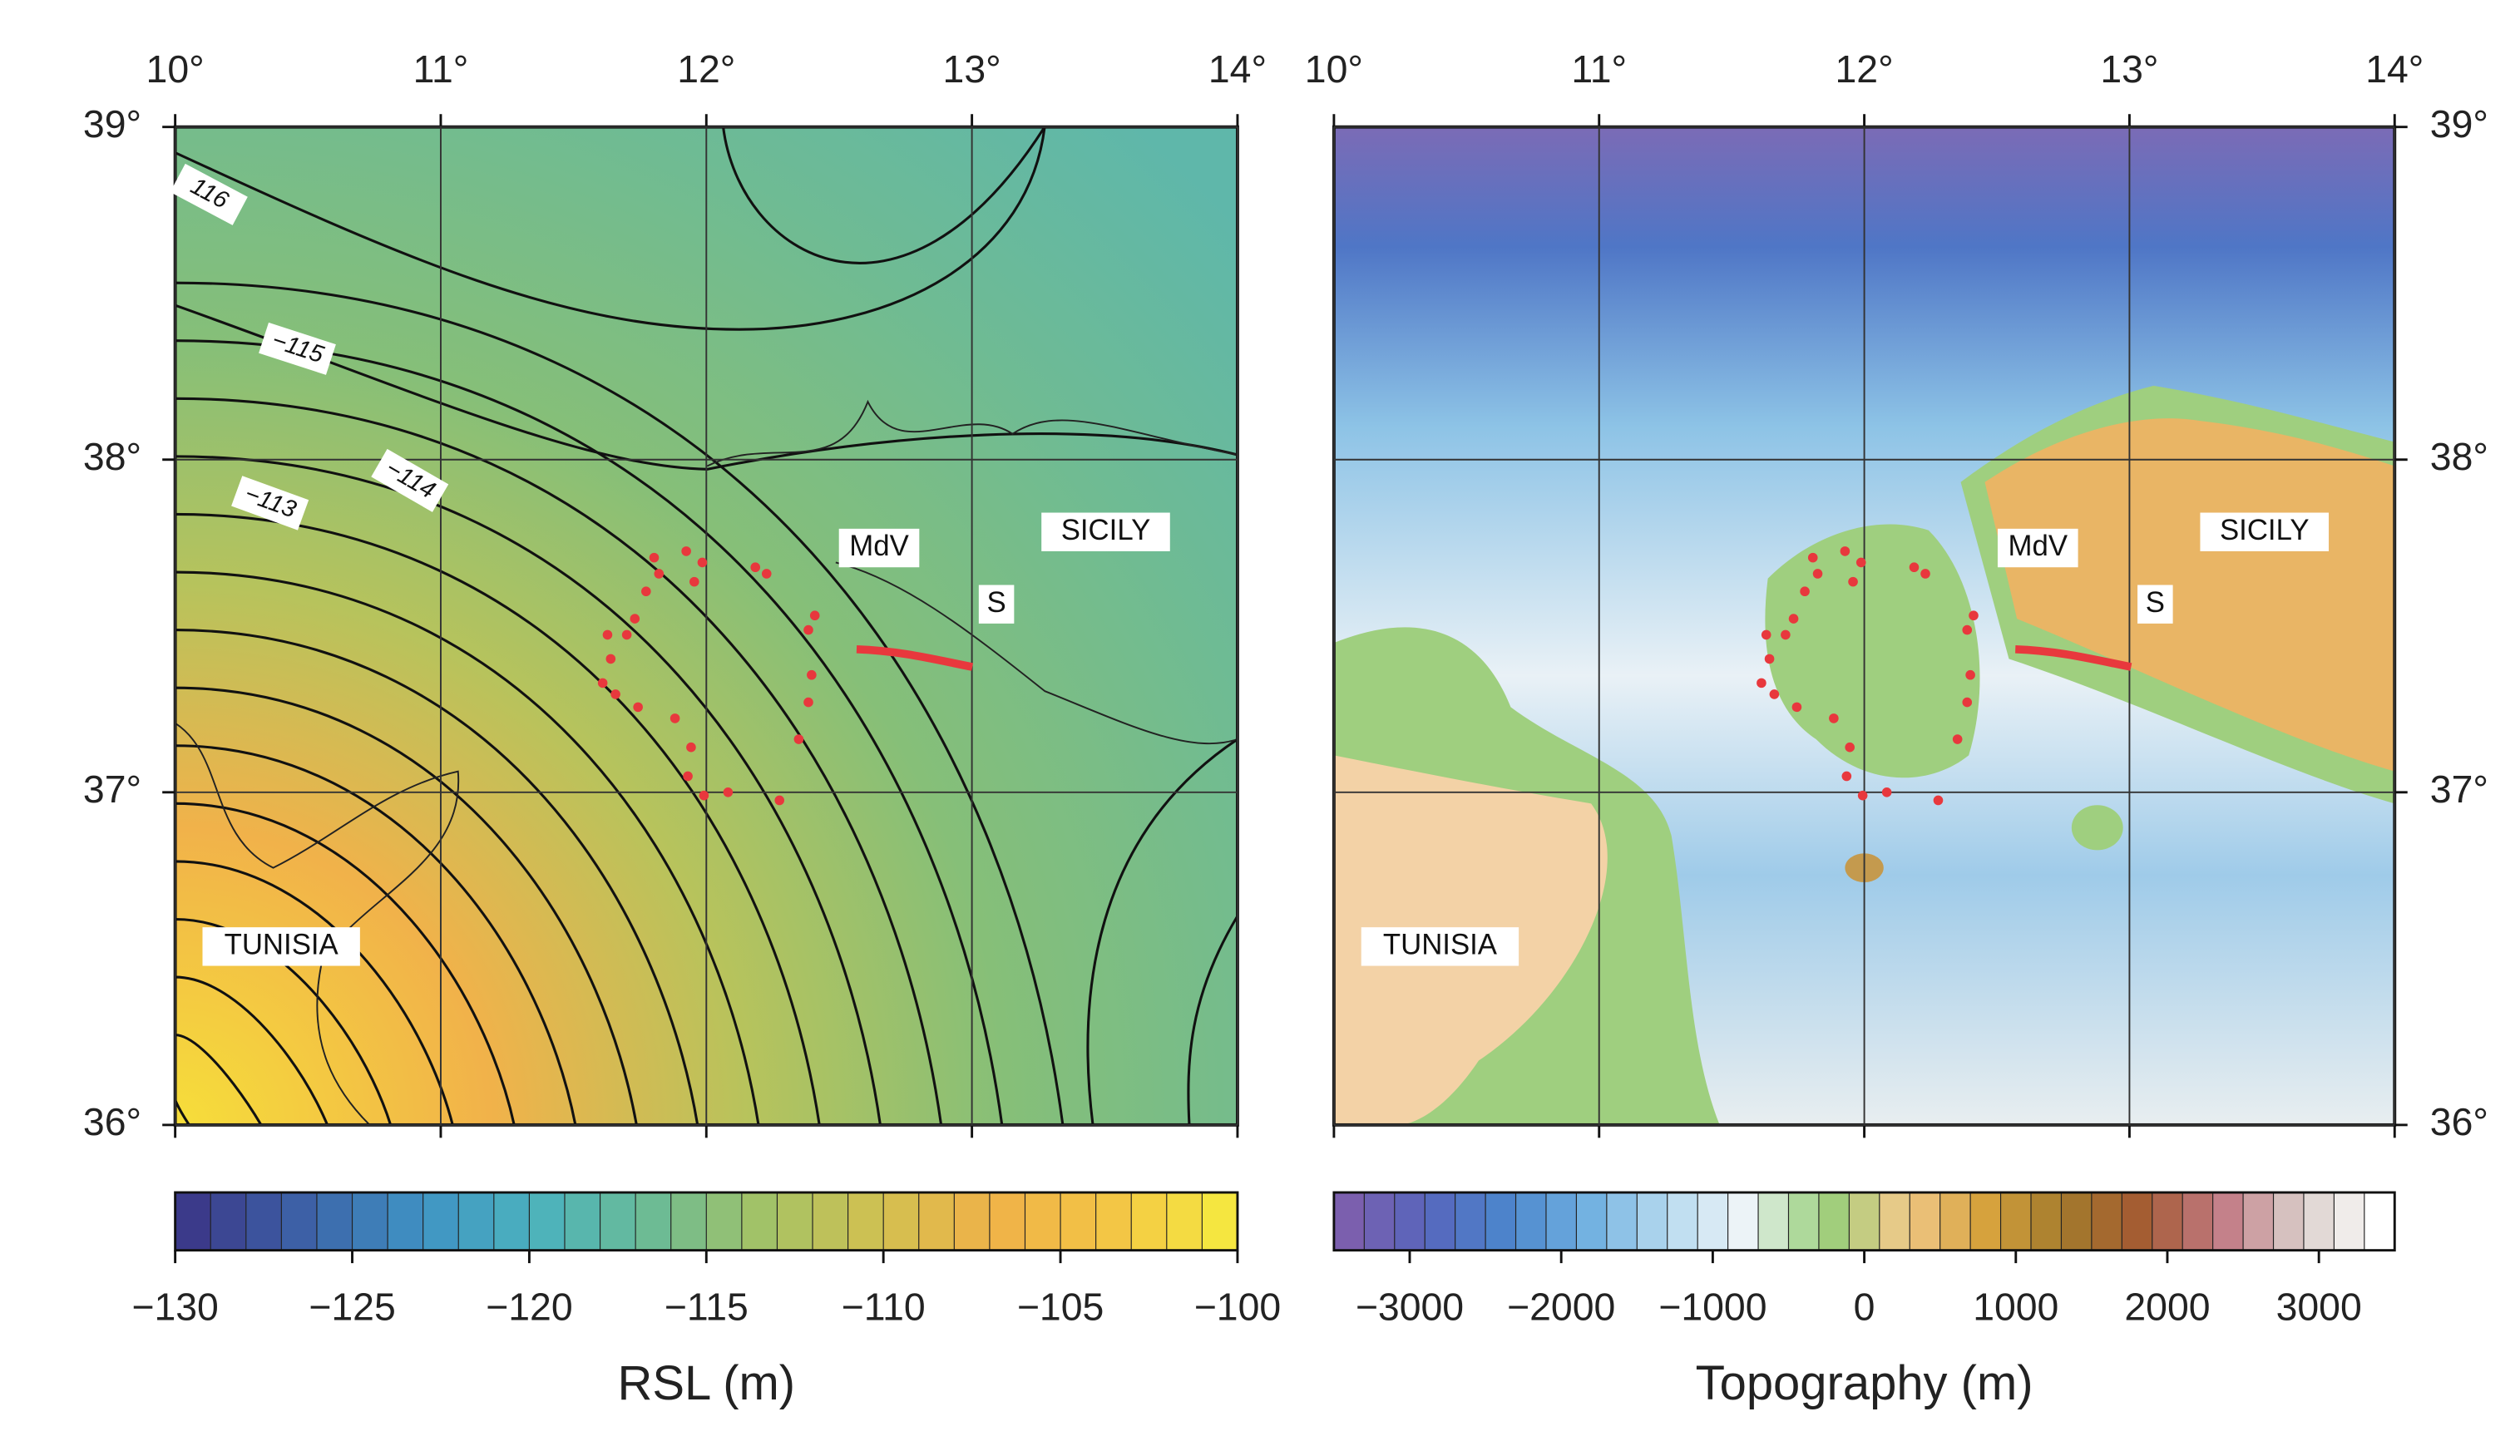 The image size is (2520, 1456). I want to click on sample-track, so click(2073, 657).